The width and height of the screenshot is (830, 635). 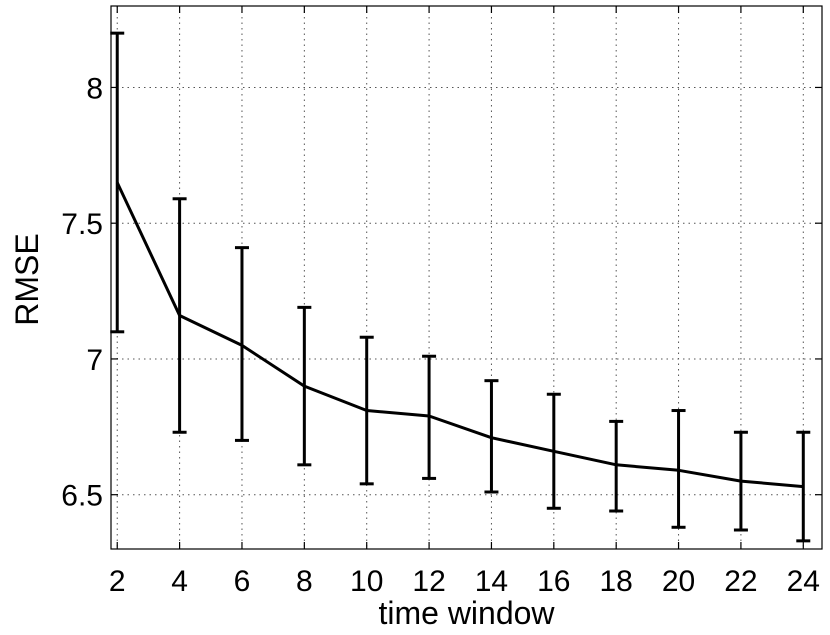 What do you see at coordinates (740, 581) in the screenshot?
I see `x-tick-label: 22` at bounding box center [740, 581].